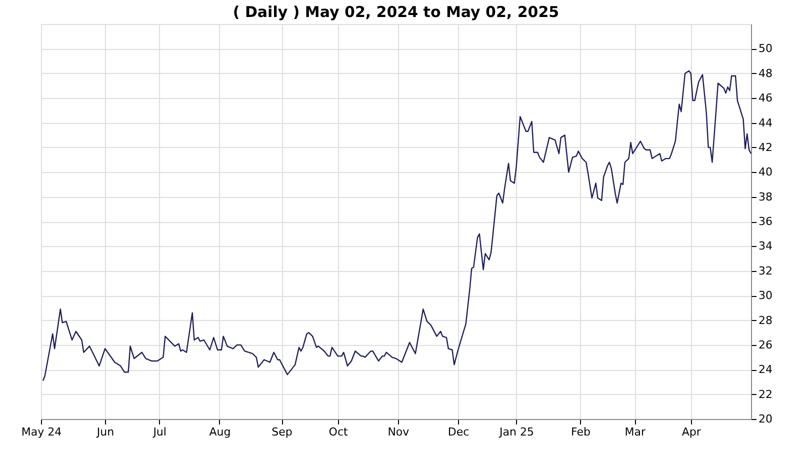  I want to click on y-tick-label: 32, so click(765, 271).